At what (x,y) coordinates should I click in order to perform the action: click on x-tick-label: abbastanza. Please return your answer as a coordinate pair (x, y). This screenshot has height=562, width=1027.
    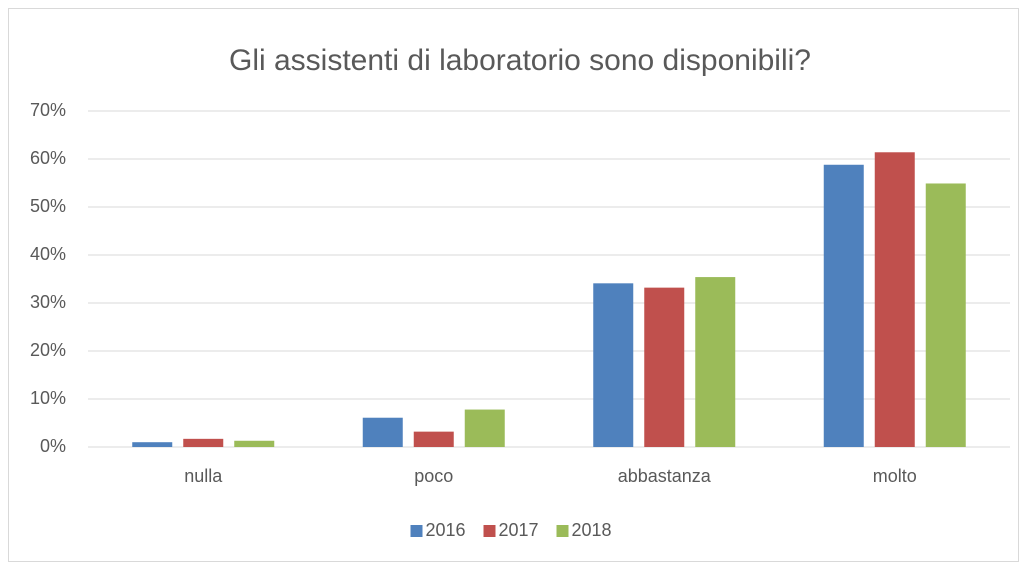
    Looking at the image, I should click on (665, 476).